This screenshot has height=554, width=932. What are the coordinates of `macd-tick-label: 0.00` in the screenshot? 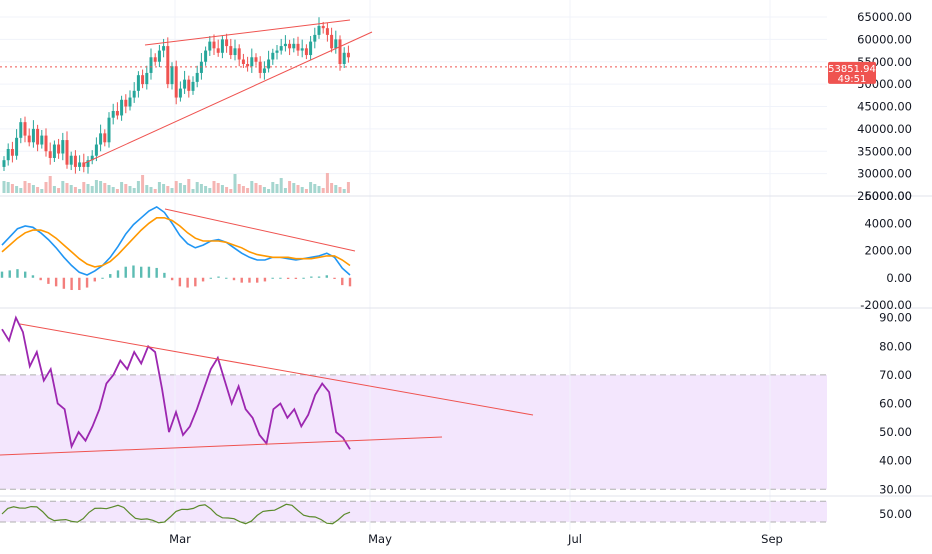 It's located at (899, 278).